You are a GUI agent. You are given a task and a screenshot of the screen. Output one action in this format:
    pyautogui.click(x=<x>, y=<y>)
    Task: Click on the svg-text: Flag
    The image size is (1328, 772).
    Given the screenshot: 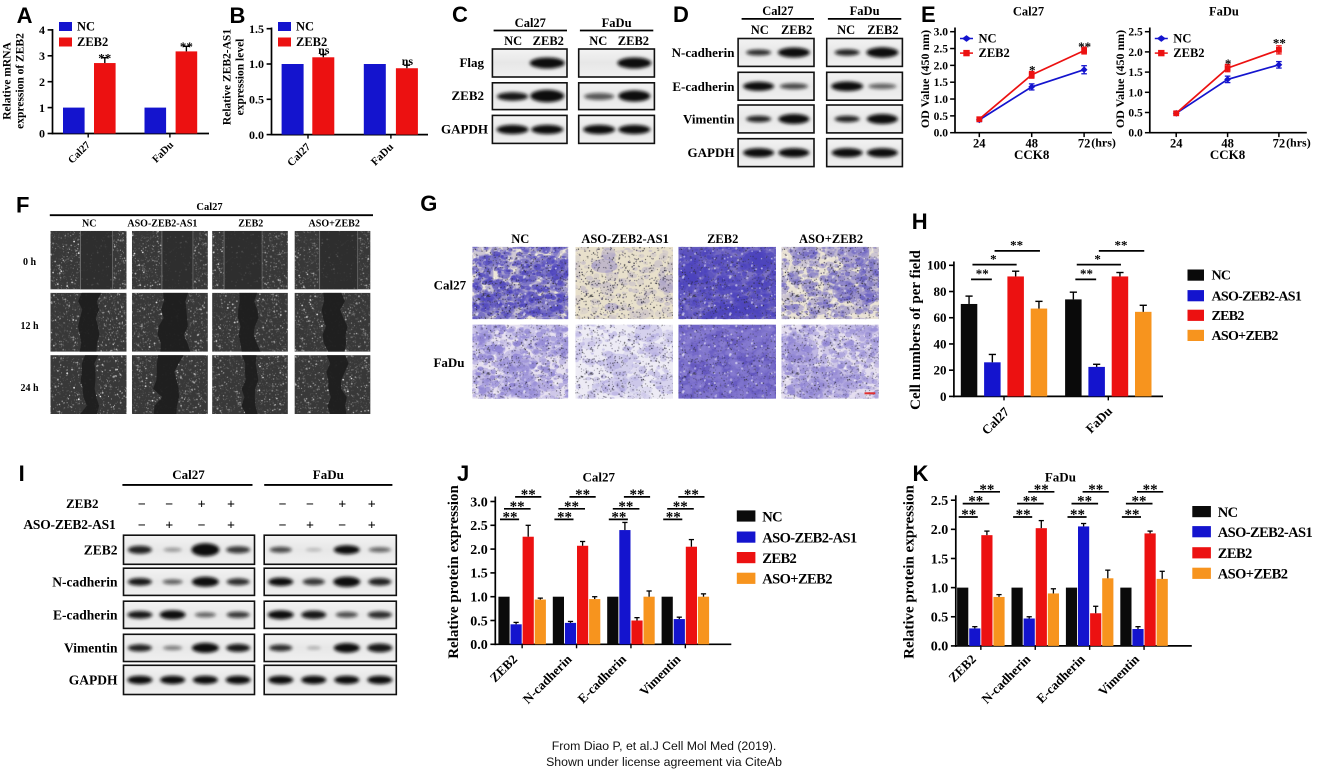 What is the action you would take?
    pyautogui.click(x=471, y=62)
    